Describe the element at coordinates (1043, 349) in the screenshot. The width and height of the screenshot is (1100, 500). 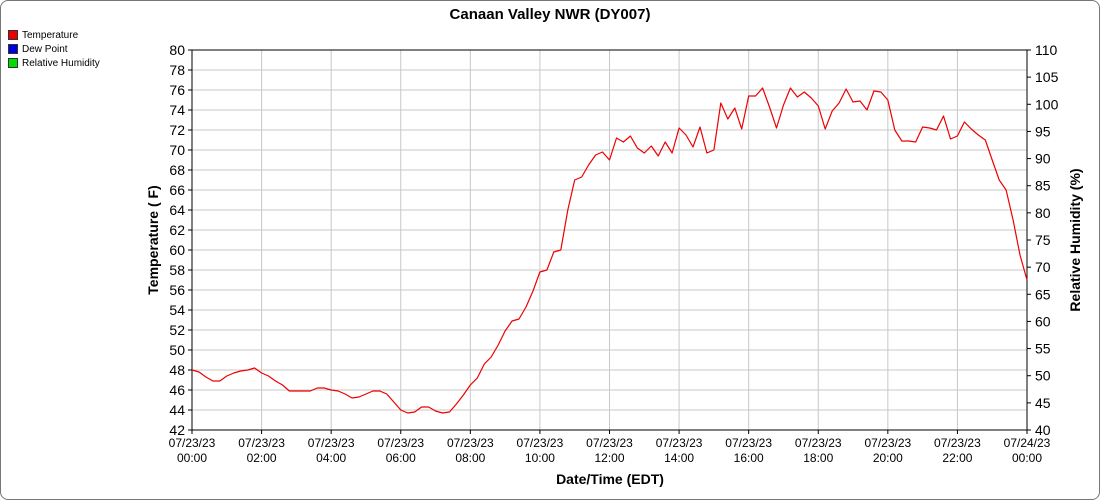
I see `right-tick-label: 55` at that location.